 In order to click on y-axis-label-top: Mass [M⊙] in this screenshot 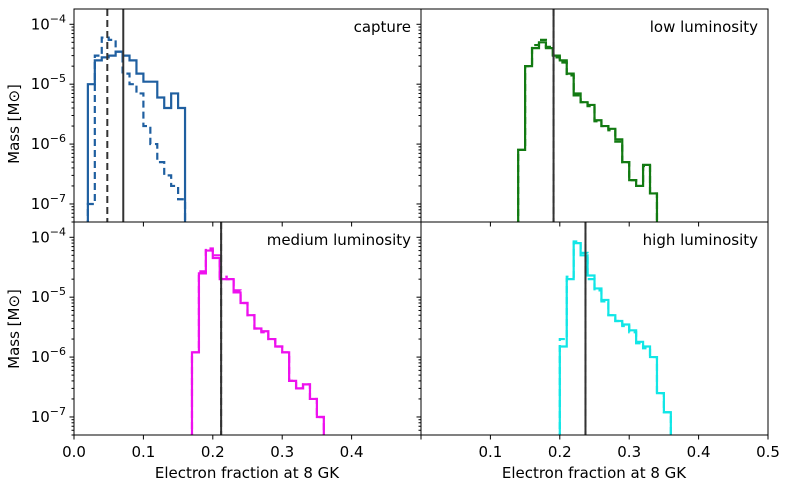, I will do `click(14, 124)`.